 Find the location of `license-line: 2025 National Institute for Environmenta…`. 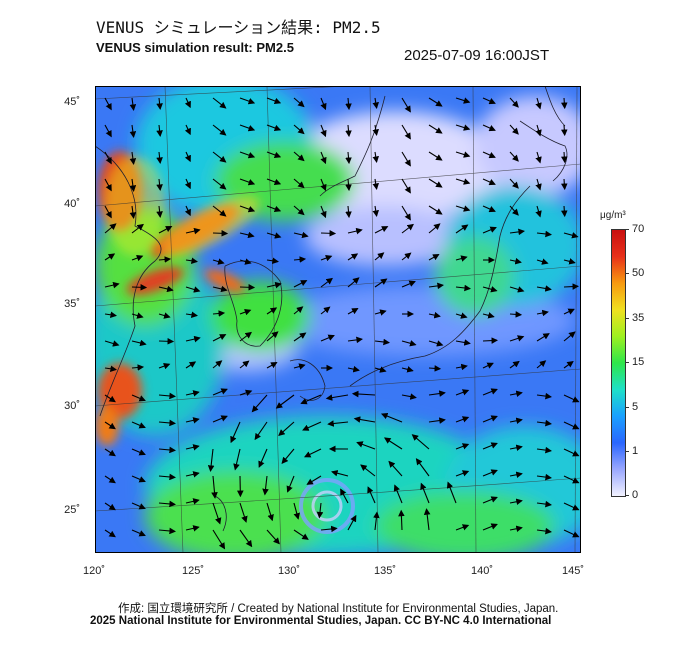

license-line: 2025 National Institute for Environmenta… is located at coordinates (321, 621).